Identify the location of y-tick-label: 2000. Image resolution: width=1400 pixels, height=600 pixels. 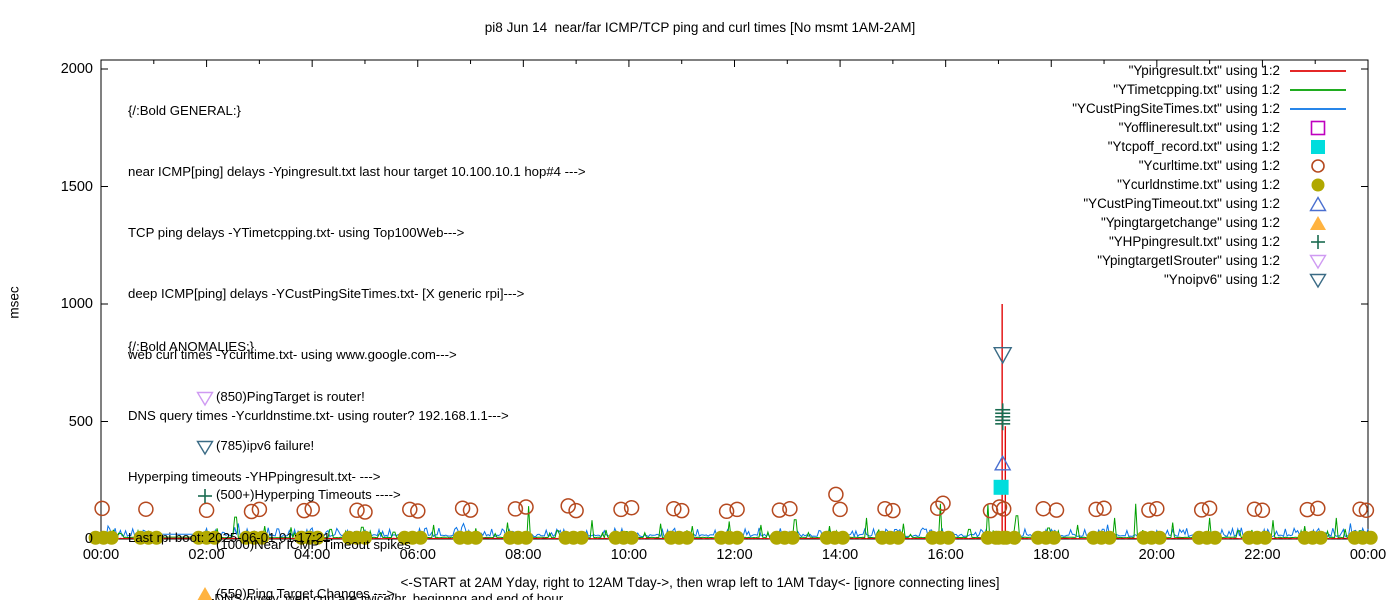
(76, 69).